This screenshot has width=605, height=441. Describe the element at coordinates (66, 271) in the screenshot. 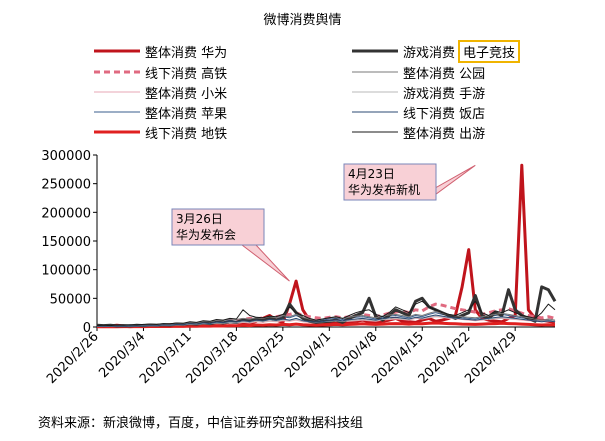

I see `y-tick-label: 100000` at that location.